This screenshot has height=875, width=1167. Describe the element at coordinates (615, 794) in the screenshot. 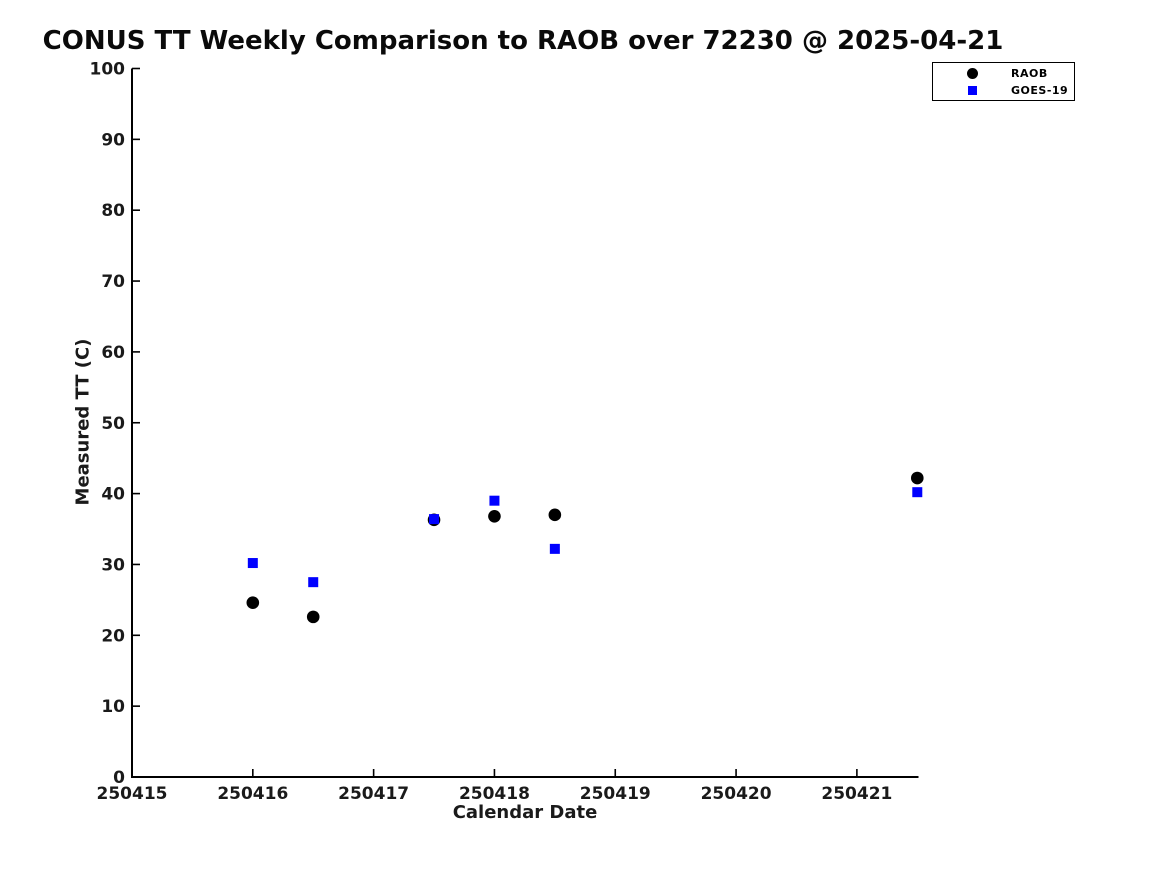

I see `x-tick-label: 250419` at that location.